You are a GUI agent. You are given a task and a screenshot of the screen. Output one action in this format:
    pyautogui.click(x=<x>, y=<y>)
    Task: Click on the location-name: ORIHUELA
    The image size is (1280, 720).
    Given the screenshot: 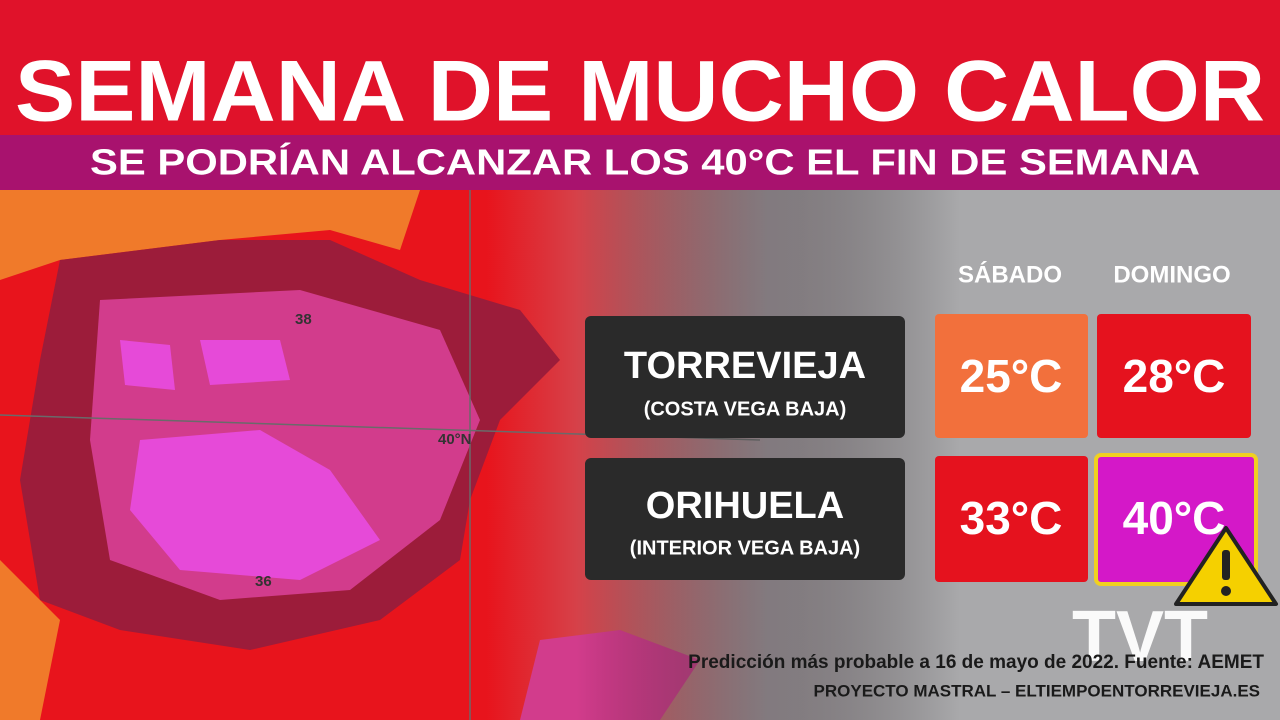 What is the action you would take?
    pyautogui.click(x=745, y=506)
    